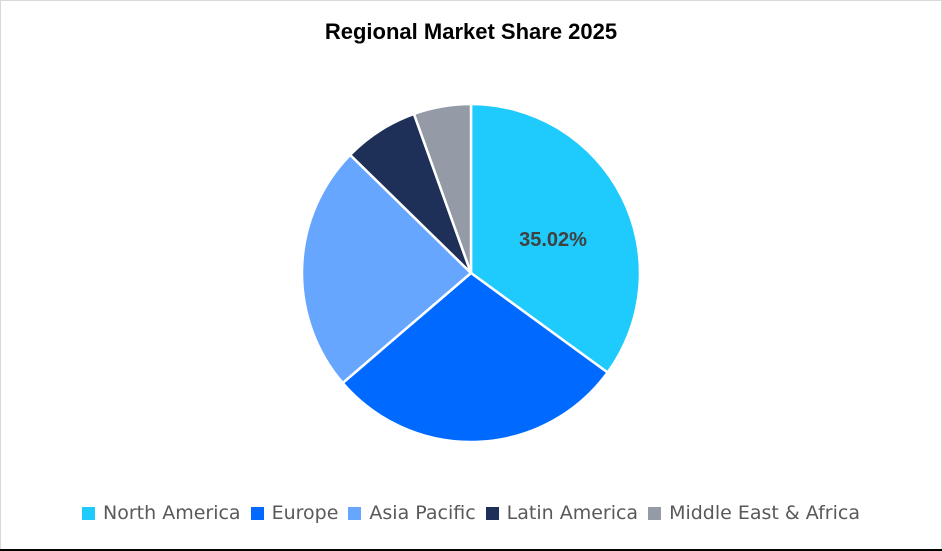 This screenshot has width=942, height=551. I want to click on legend-item-europe: Europe, so click(294, 513).